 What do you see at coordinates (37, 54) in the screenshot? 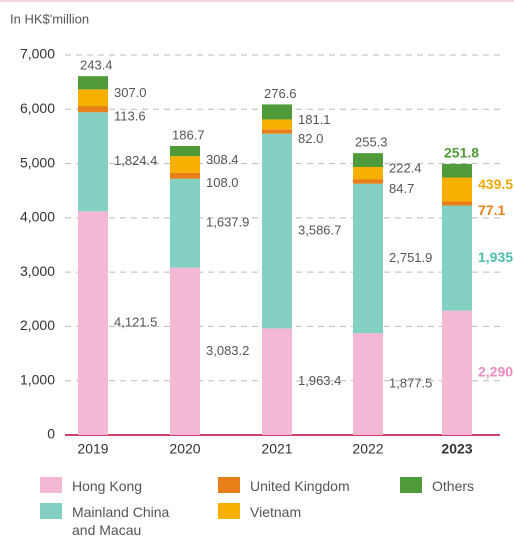
I see `y-tick-label: 7,000` at bounding box center [37, 54].